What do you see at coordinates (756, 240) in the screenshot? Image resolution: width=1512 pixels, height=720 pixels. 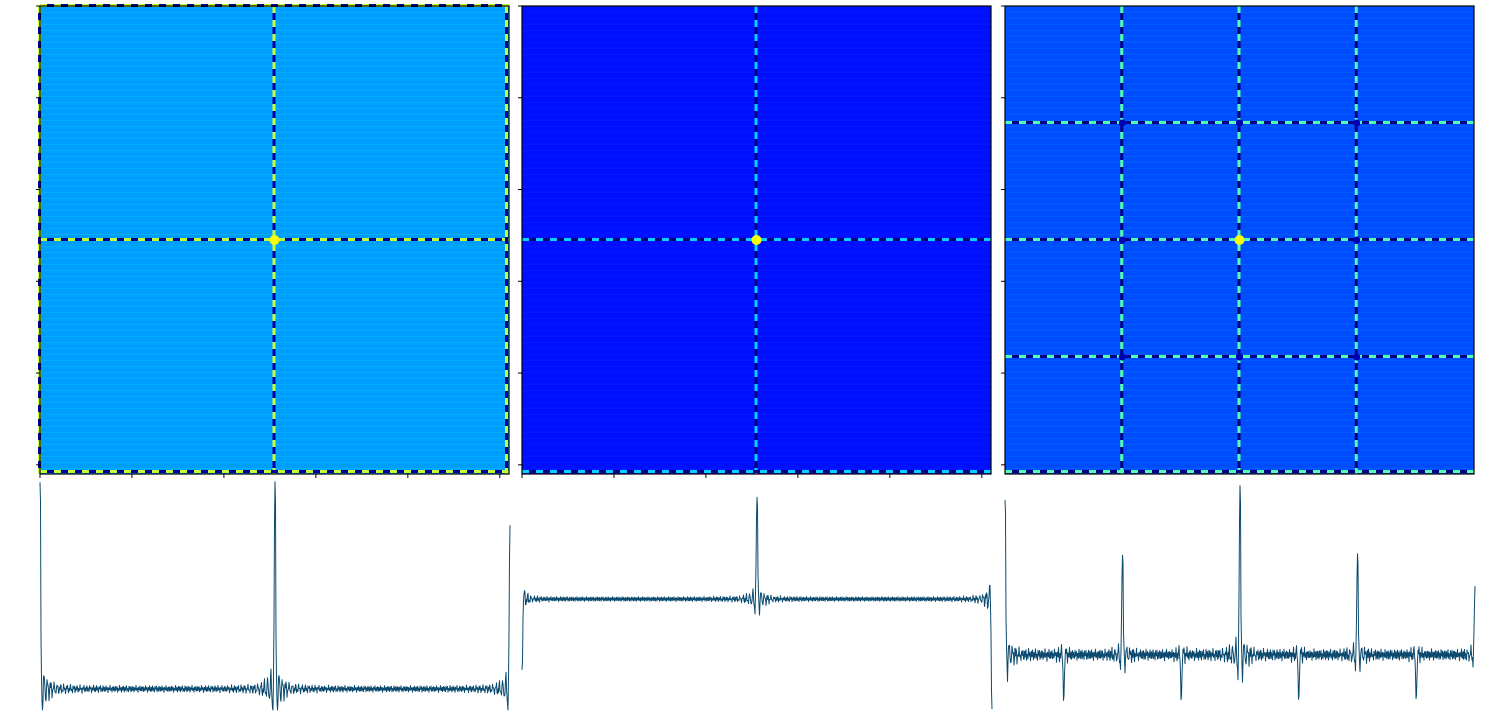 I see `middle-image-peak` at bounding box center [756, 240].